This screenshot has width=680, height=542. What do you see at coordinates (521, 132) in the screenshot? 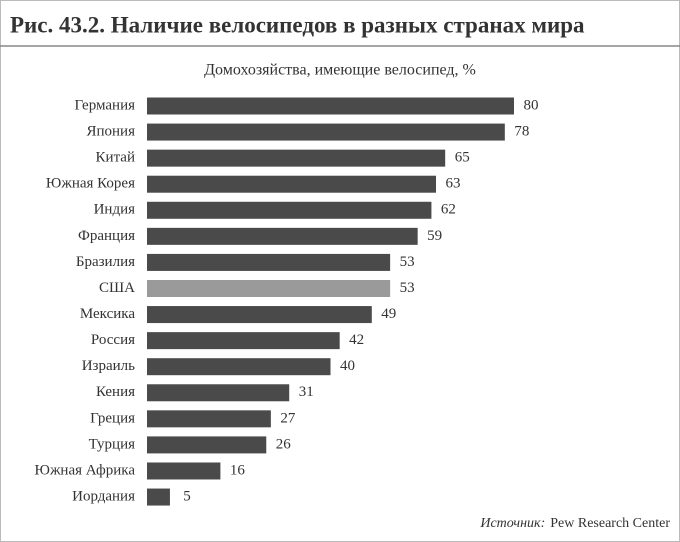
I see `value-label: 78` at bounding box center [521, 132].